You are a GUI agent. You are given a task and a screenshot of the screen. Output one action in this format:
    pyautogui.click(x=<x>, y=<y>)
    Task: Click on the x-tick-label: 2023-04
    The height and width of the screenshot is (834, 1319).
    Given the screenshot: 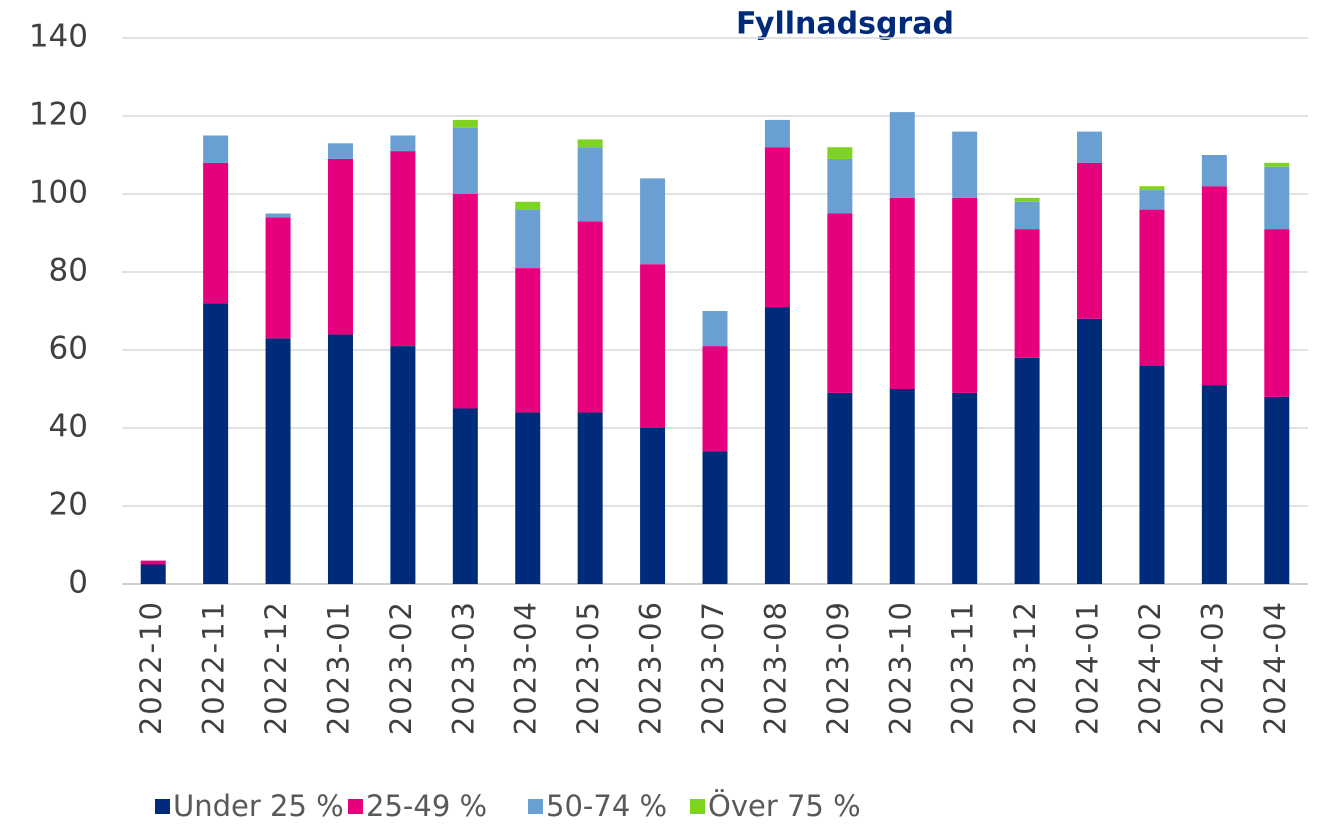 What is the action you would take?
    pyautogui.click(x=526, y=667)
    